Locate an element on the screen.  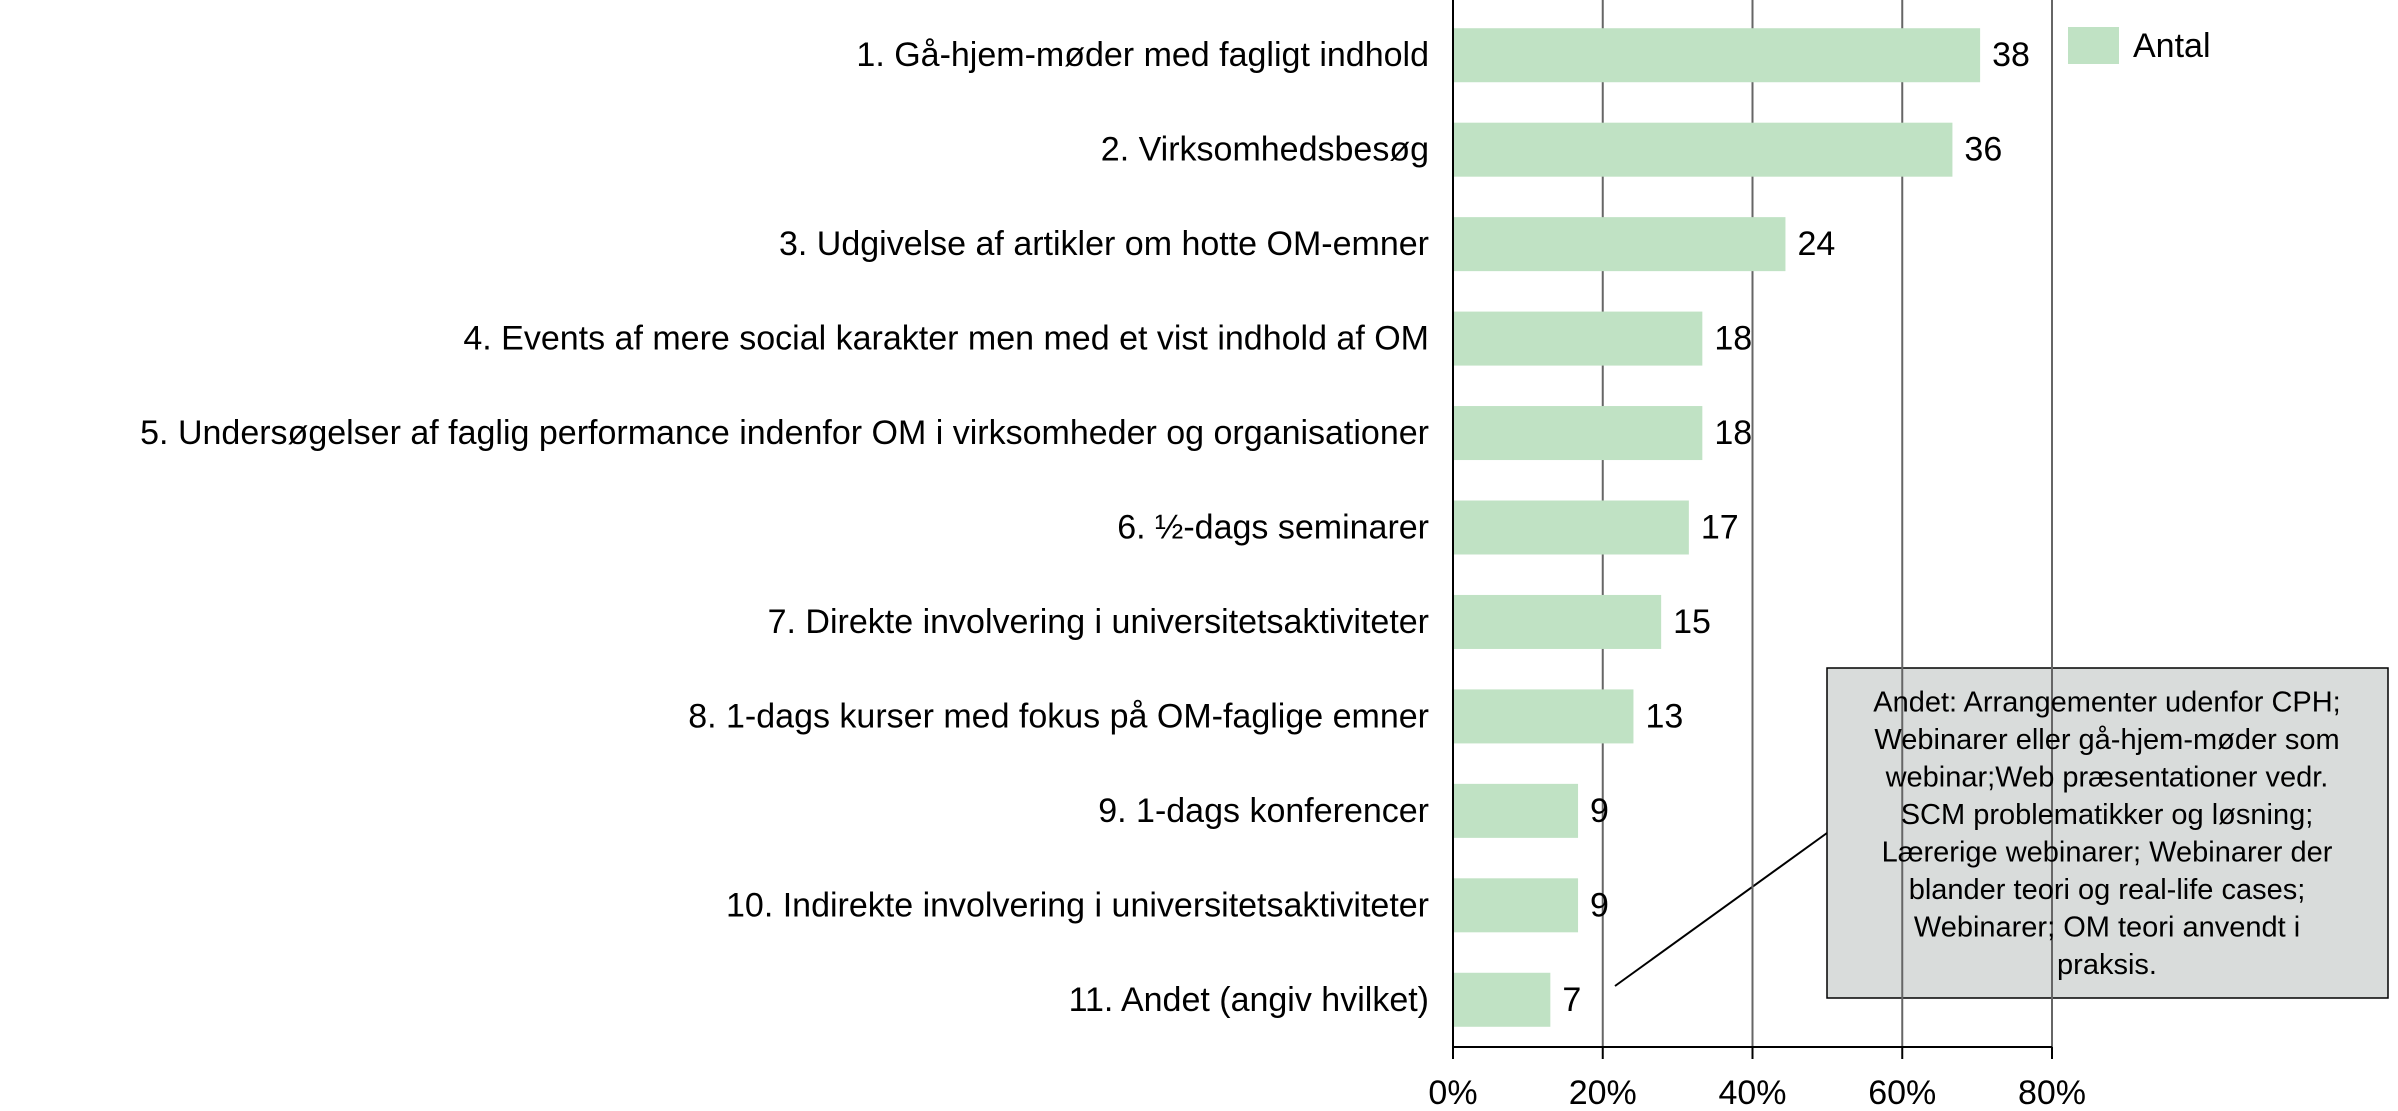
category-label: 11. Andet (angiv hvilket) is located at coordinates (1249, 1000).